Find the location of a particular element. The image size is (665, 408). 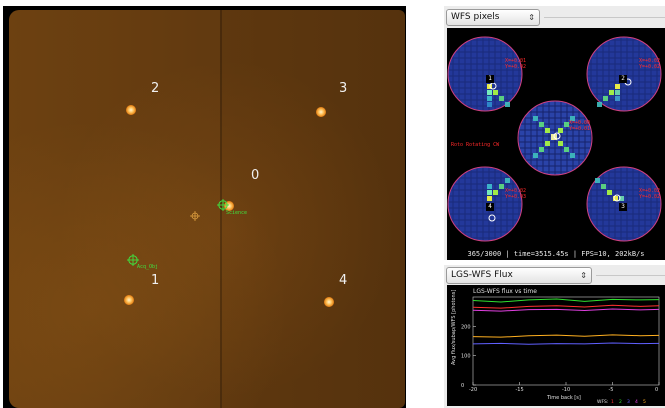

legend: WFS: 1 2 3 4 5 is located at coordinates (621, 402).